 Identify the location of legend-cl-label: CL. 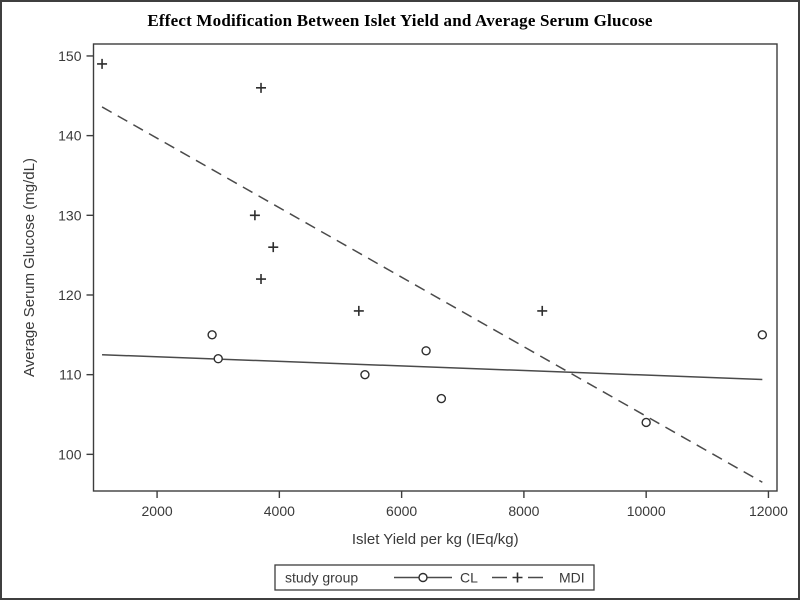
(469, 578).